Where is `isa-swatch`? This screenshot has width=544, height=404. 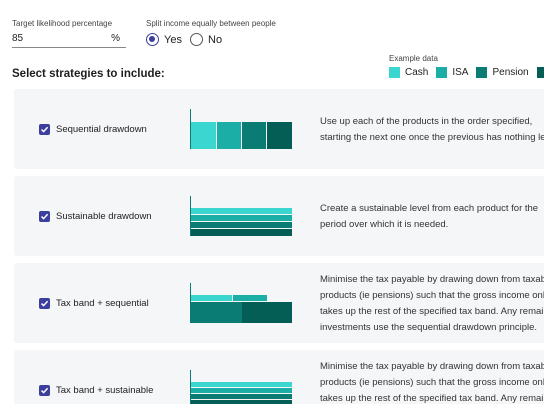 isa-swatch is located at coordinates (442, 72).